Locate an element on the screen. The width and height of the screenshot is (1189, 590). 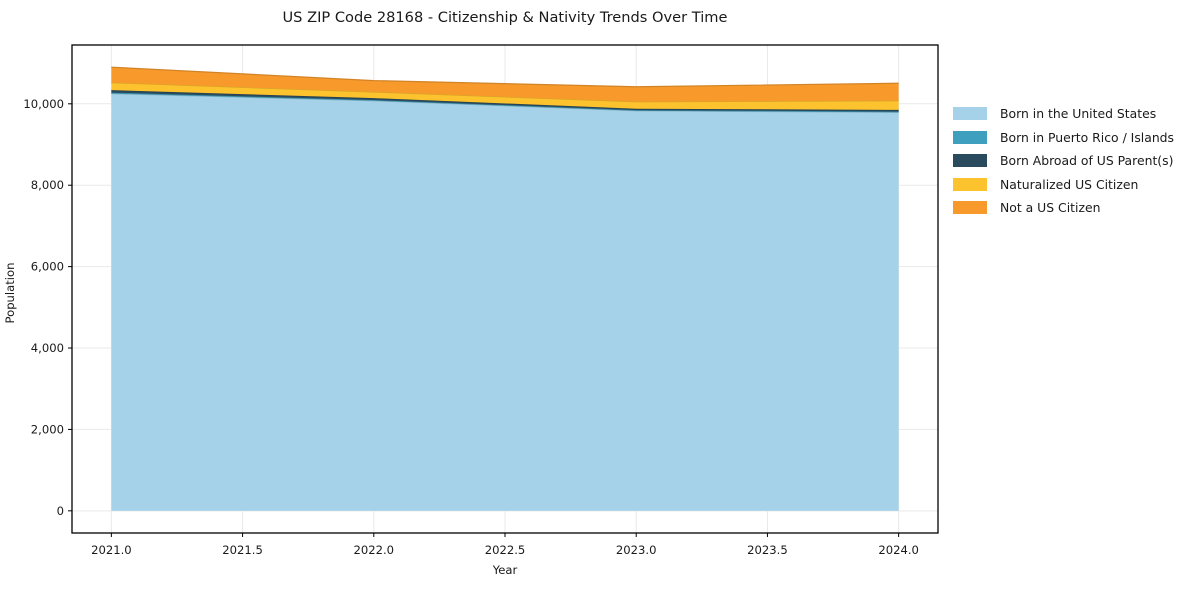
y-tick-label: 0 is located at coordinates (60, 511).